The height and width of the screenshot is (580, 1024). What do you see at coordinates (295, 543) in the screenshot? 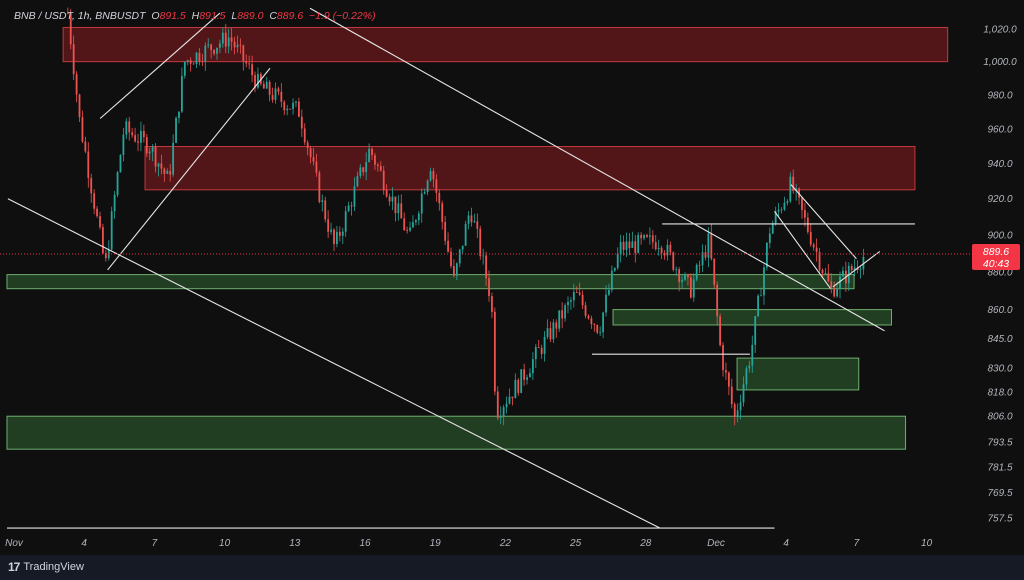
I see `time-tick-label: 13` at bounding box center [295, 543].